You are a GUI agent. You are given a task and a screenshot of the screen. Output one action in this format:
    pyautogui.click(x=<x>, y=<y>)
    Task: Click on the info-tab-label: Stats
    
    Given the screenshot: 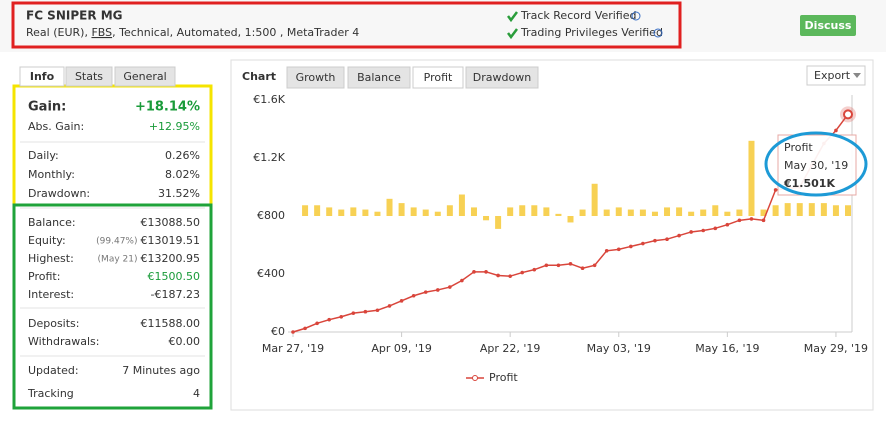 What is the action you would take?
    pyautogui.click(x=89, y=76)
    